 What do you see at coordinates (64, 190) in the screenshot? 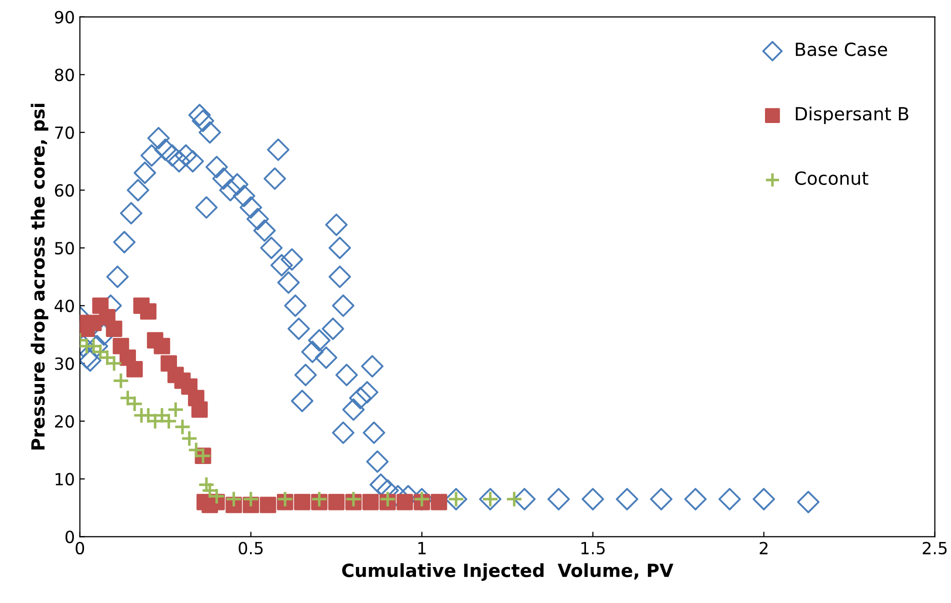
I see `y-tick-label: 60` at bounding box center [64, 190].